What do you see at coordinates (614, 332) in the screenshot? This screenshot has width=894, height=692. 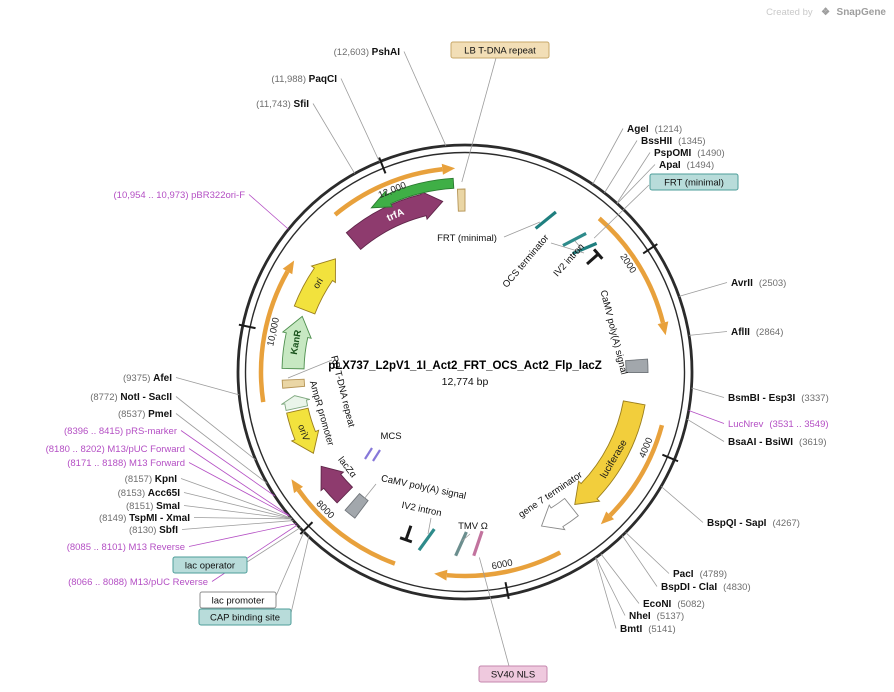 I see `camv-polya-label-1: CaMV poly(A) signal` at bounding box center [614, 332].